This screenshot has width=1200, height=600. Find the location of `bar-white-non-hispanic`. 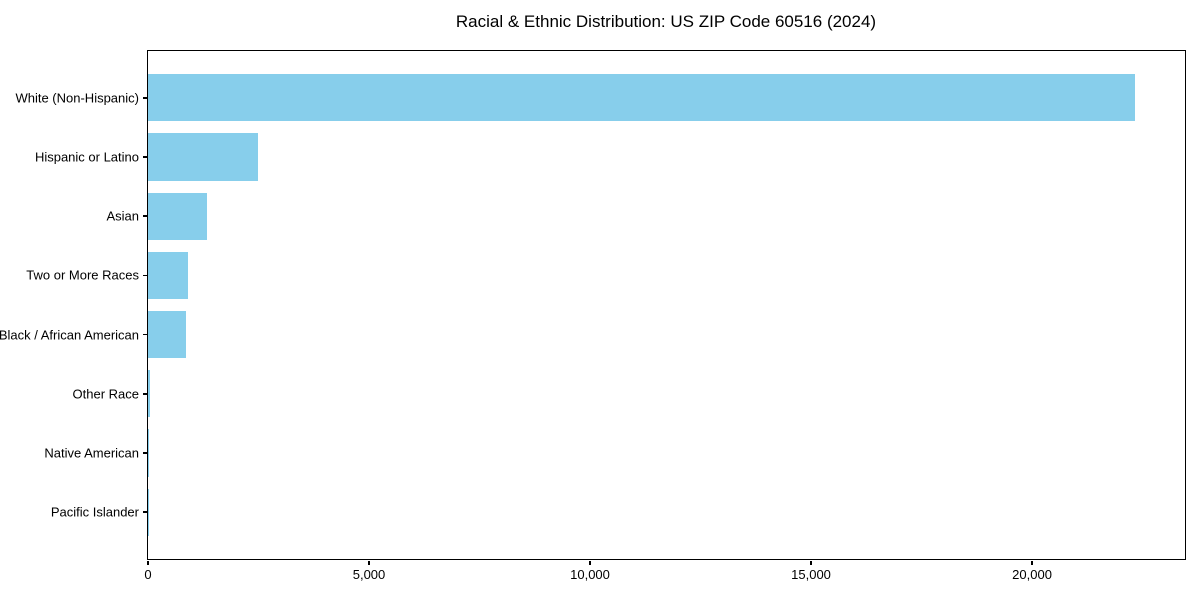

bar-white-non-hispanic is located at coordinates (642, 98).